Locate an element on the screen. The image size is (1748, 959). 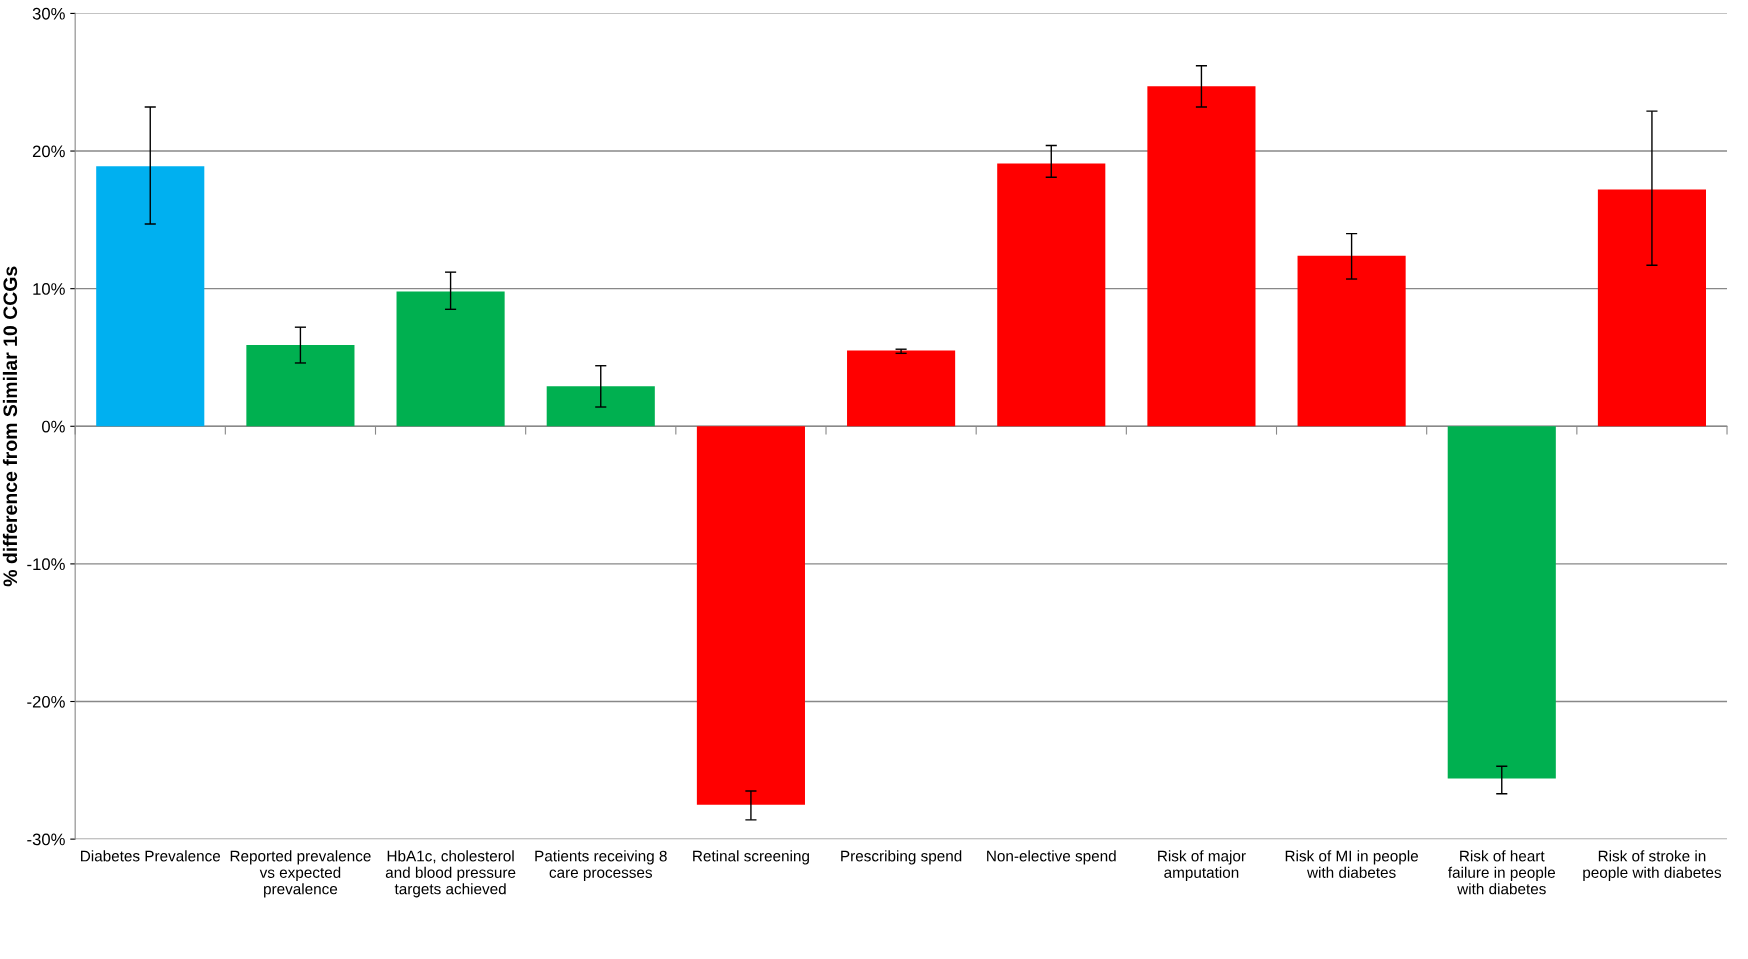
x-tick-label: Retinal screening is located at coordinates (751, 857).